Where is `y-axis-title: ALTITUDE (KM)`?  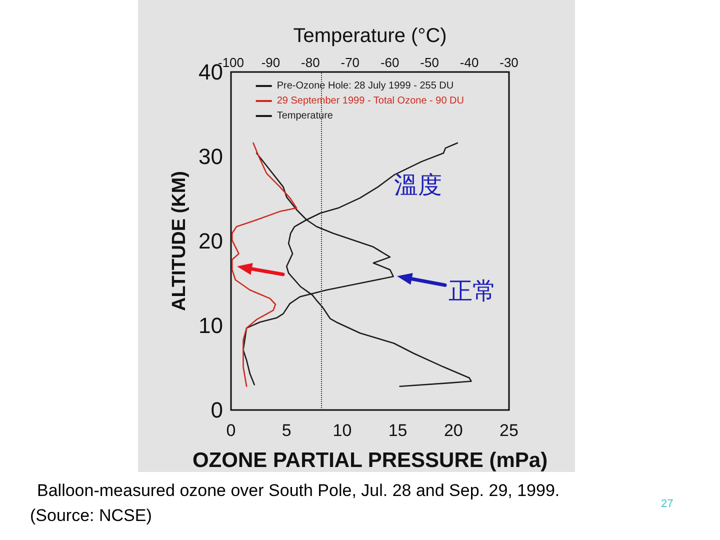 y-axis-title: ALTITUDE (KM) is located at coordinates (179, 241).